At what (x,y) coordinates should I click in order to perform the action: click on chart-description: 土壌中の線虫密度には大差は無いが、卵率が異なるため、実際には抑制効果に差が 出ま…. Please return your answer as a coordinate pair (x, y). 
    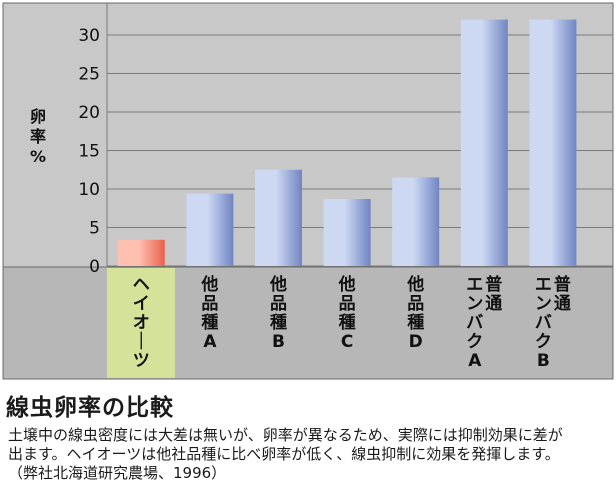
    Looking at the image, I should click on (310, 454).